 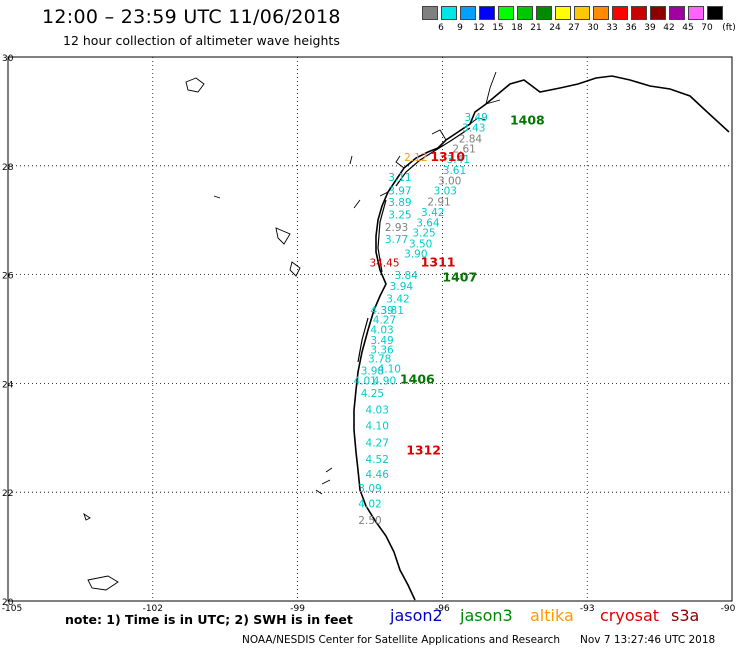 I want to click on wave-height-value: 3.00, so click(x=449, y=181).